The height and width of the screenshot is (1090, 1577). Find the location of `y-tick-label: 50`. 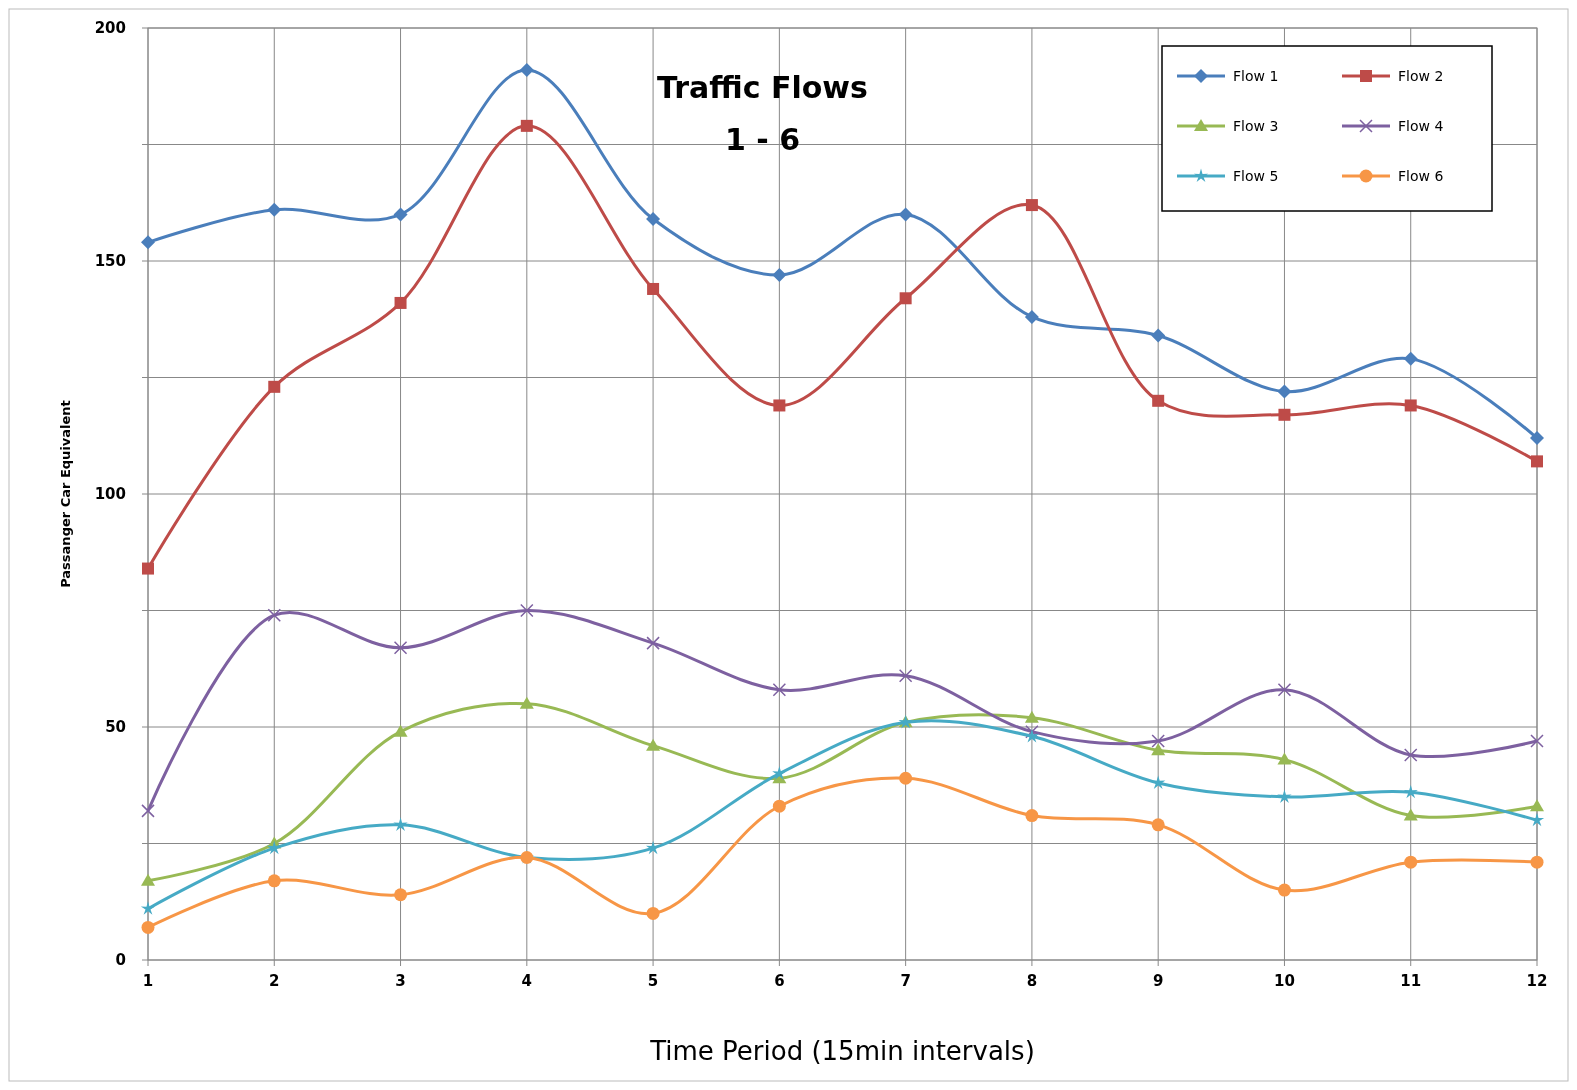

y-tick-label: 50 is located at coordinates (115, 727).